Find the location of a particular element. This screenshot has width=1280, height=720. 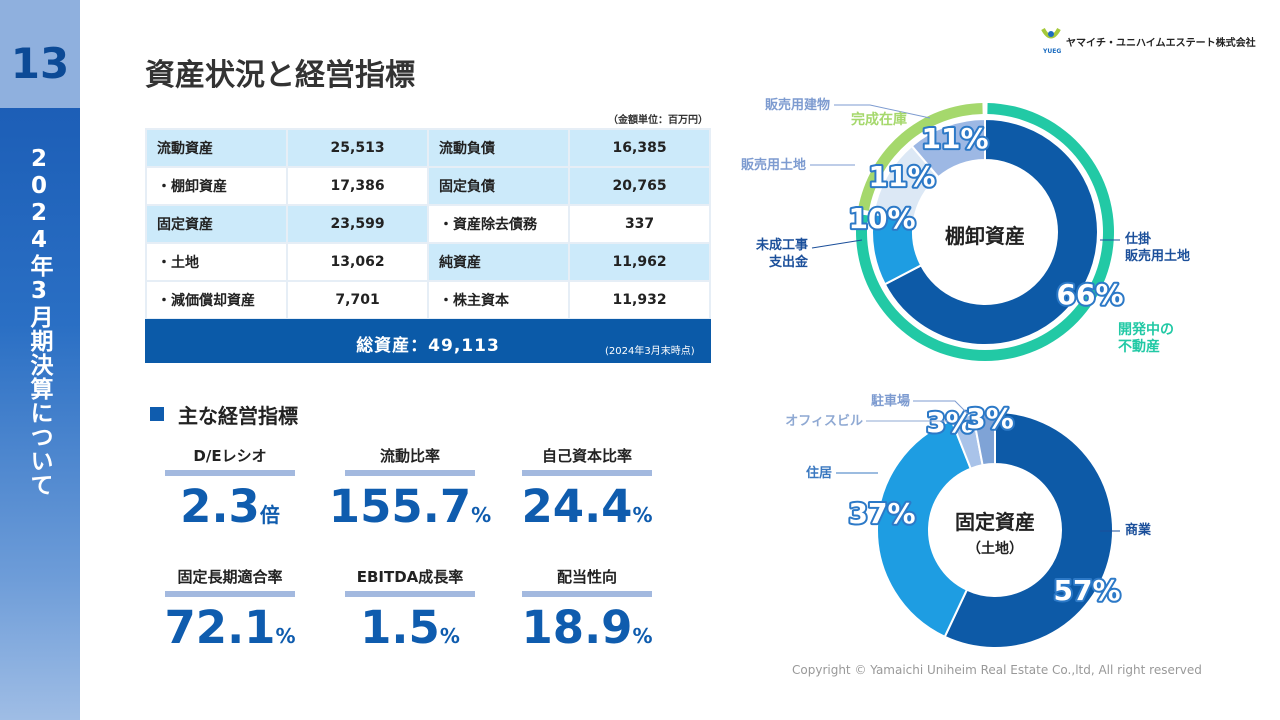

kpi-label: EBITDA成長率 is located at coordinates (410, 581).